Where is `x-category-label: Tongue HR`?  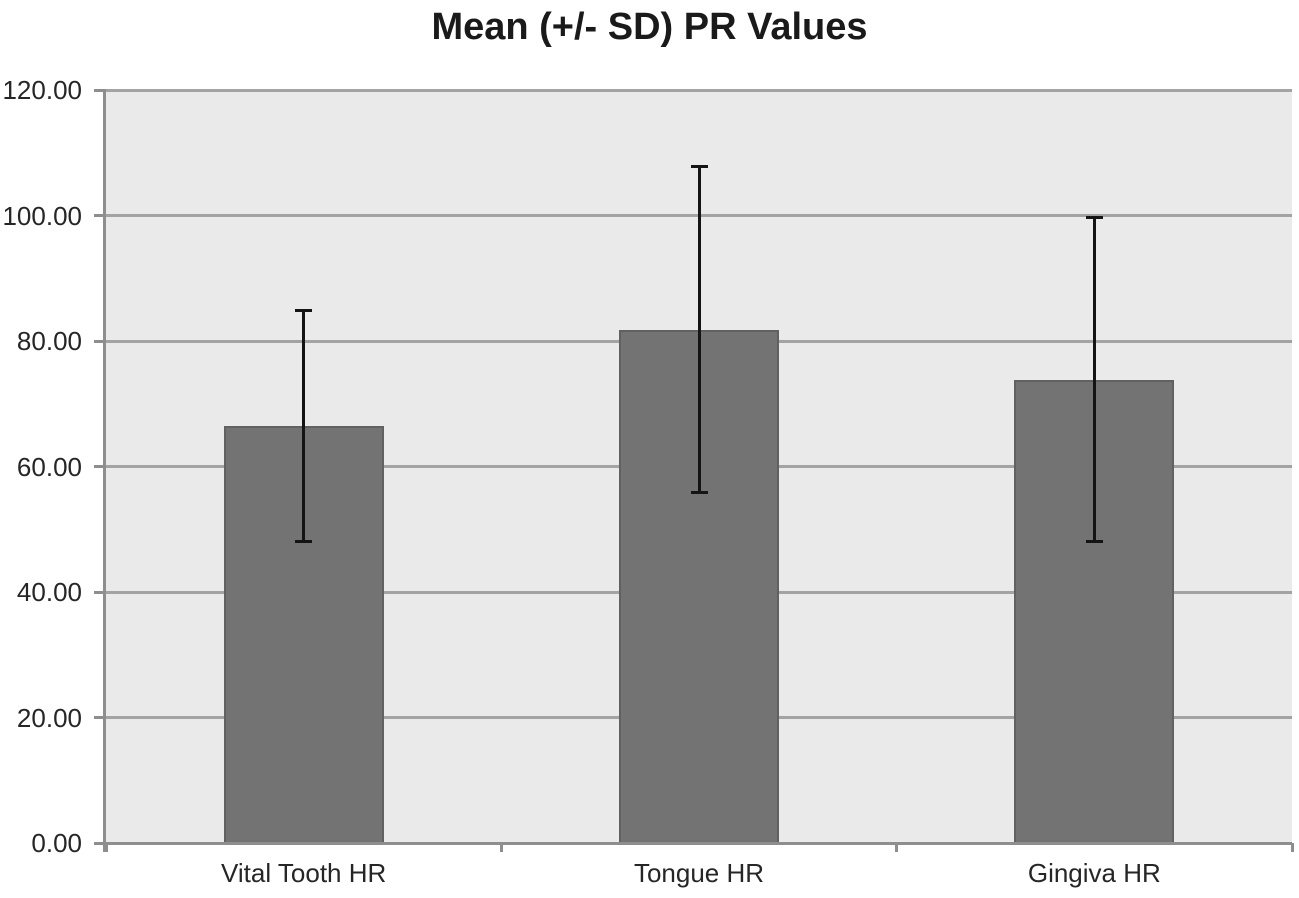 x-category-label: Tongue HR is located at coordinates (699, 873).